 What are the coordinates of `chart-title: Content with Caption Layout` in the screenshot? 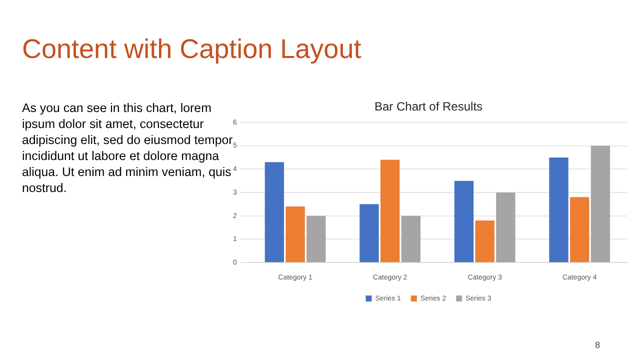 It's located at (192, 49).